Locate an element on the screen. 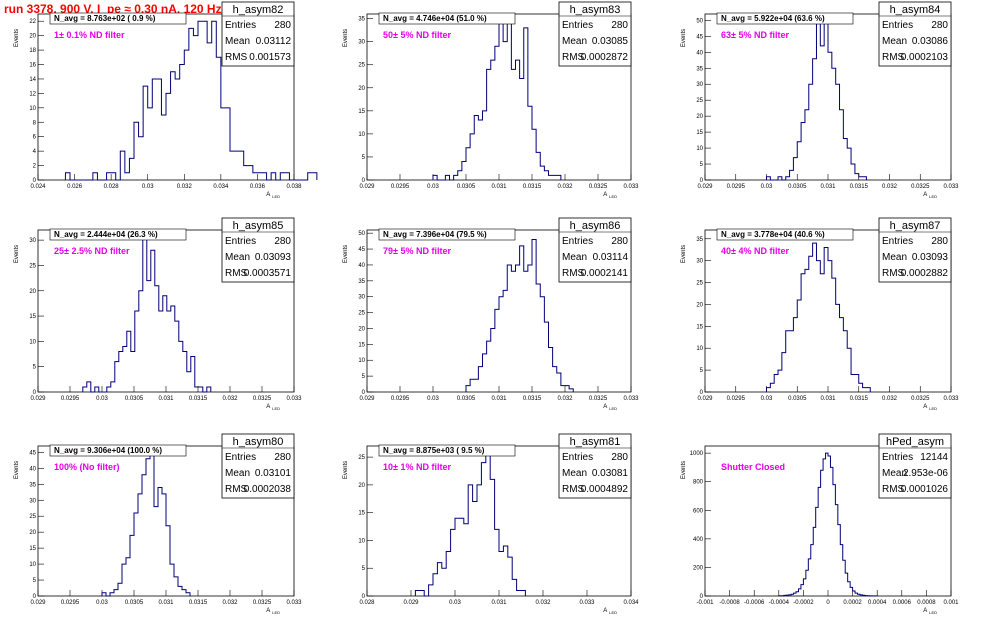 The height and width of the screenshot is (622, 996). x-tick-label: 0.024 is located at coordinates (38, 187).